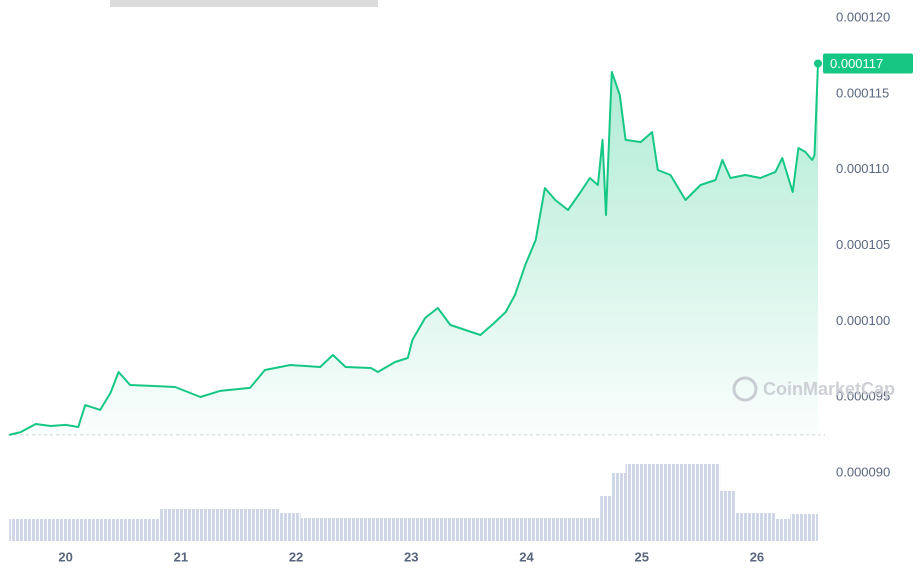  What do you see at coordinates (745, 389) in the screenshot?
I see `watermark-logo` at bounding box center [745, 389].